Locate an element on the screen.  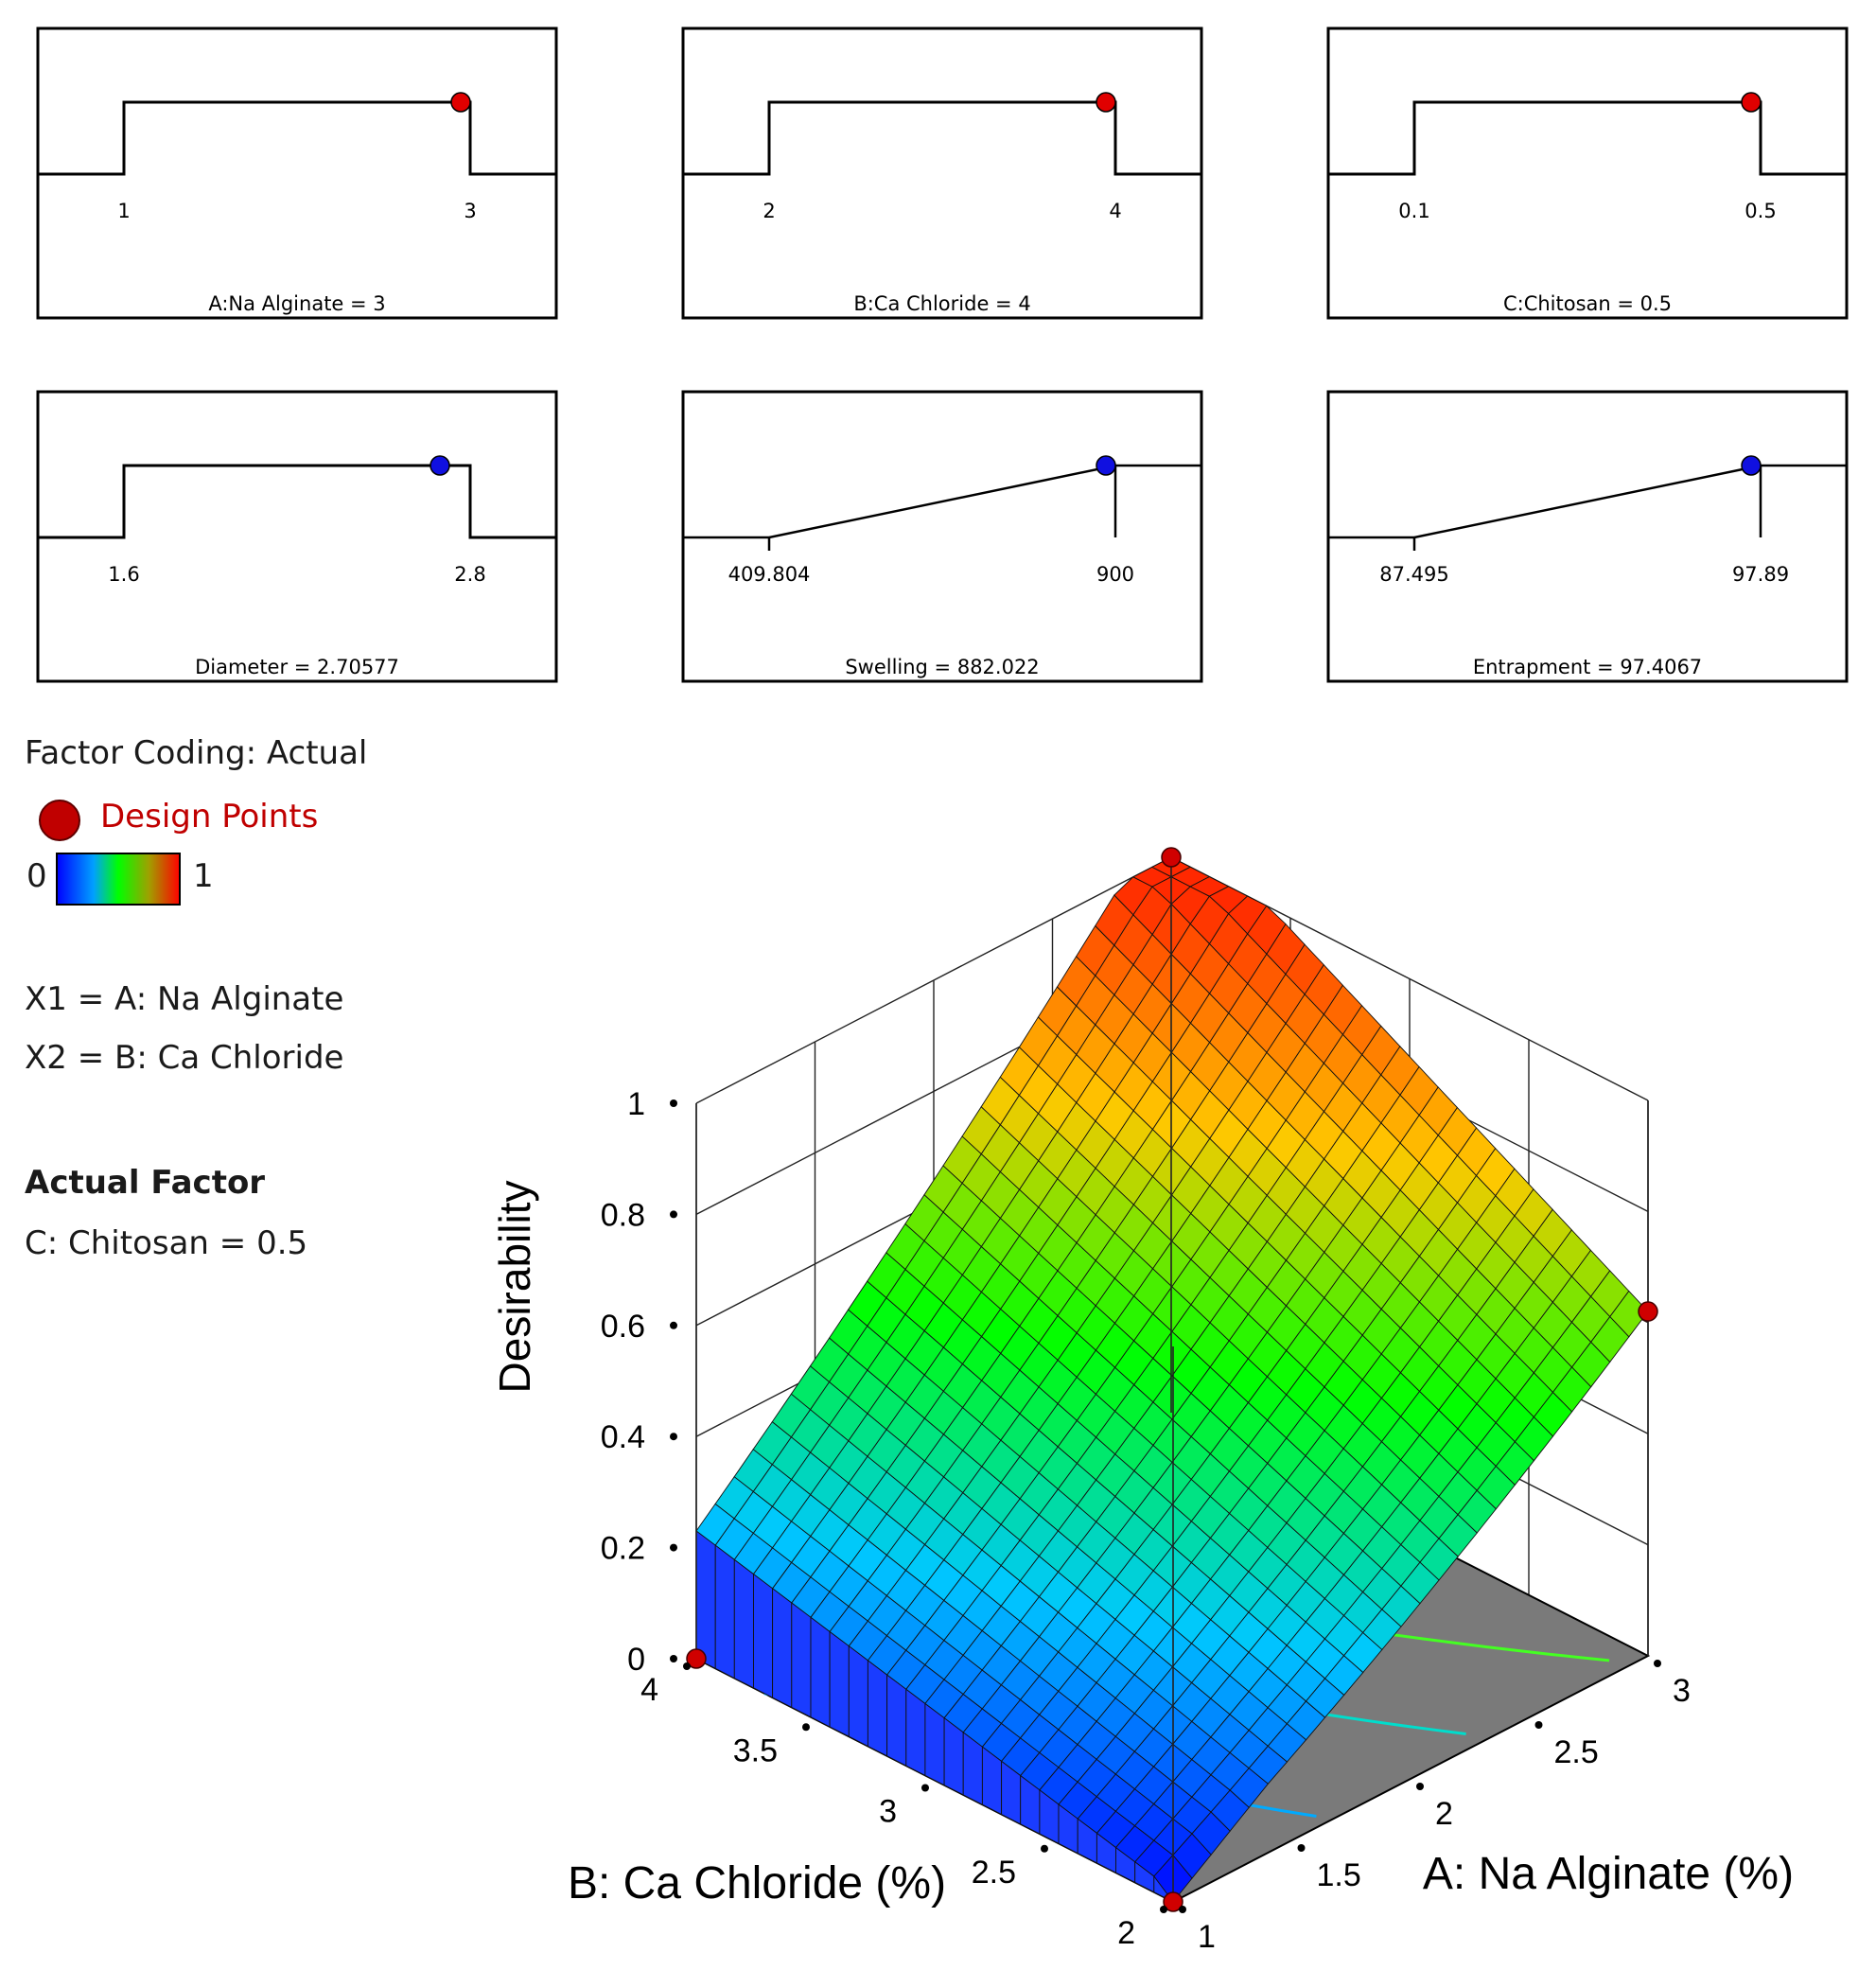
scale-max-label: 1 is located at coordinates (203, 876).